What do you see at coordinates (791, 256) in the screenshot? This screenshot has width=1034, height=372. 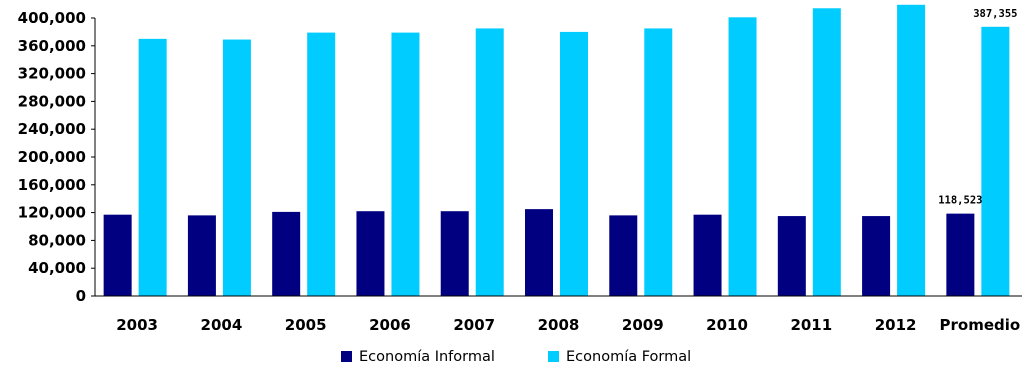 I see `bar-informal-2011` at bounding box center [791, 256].